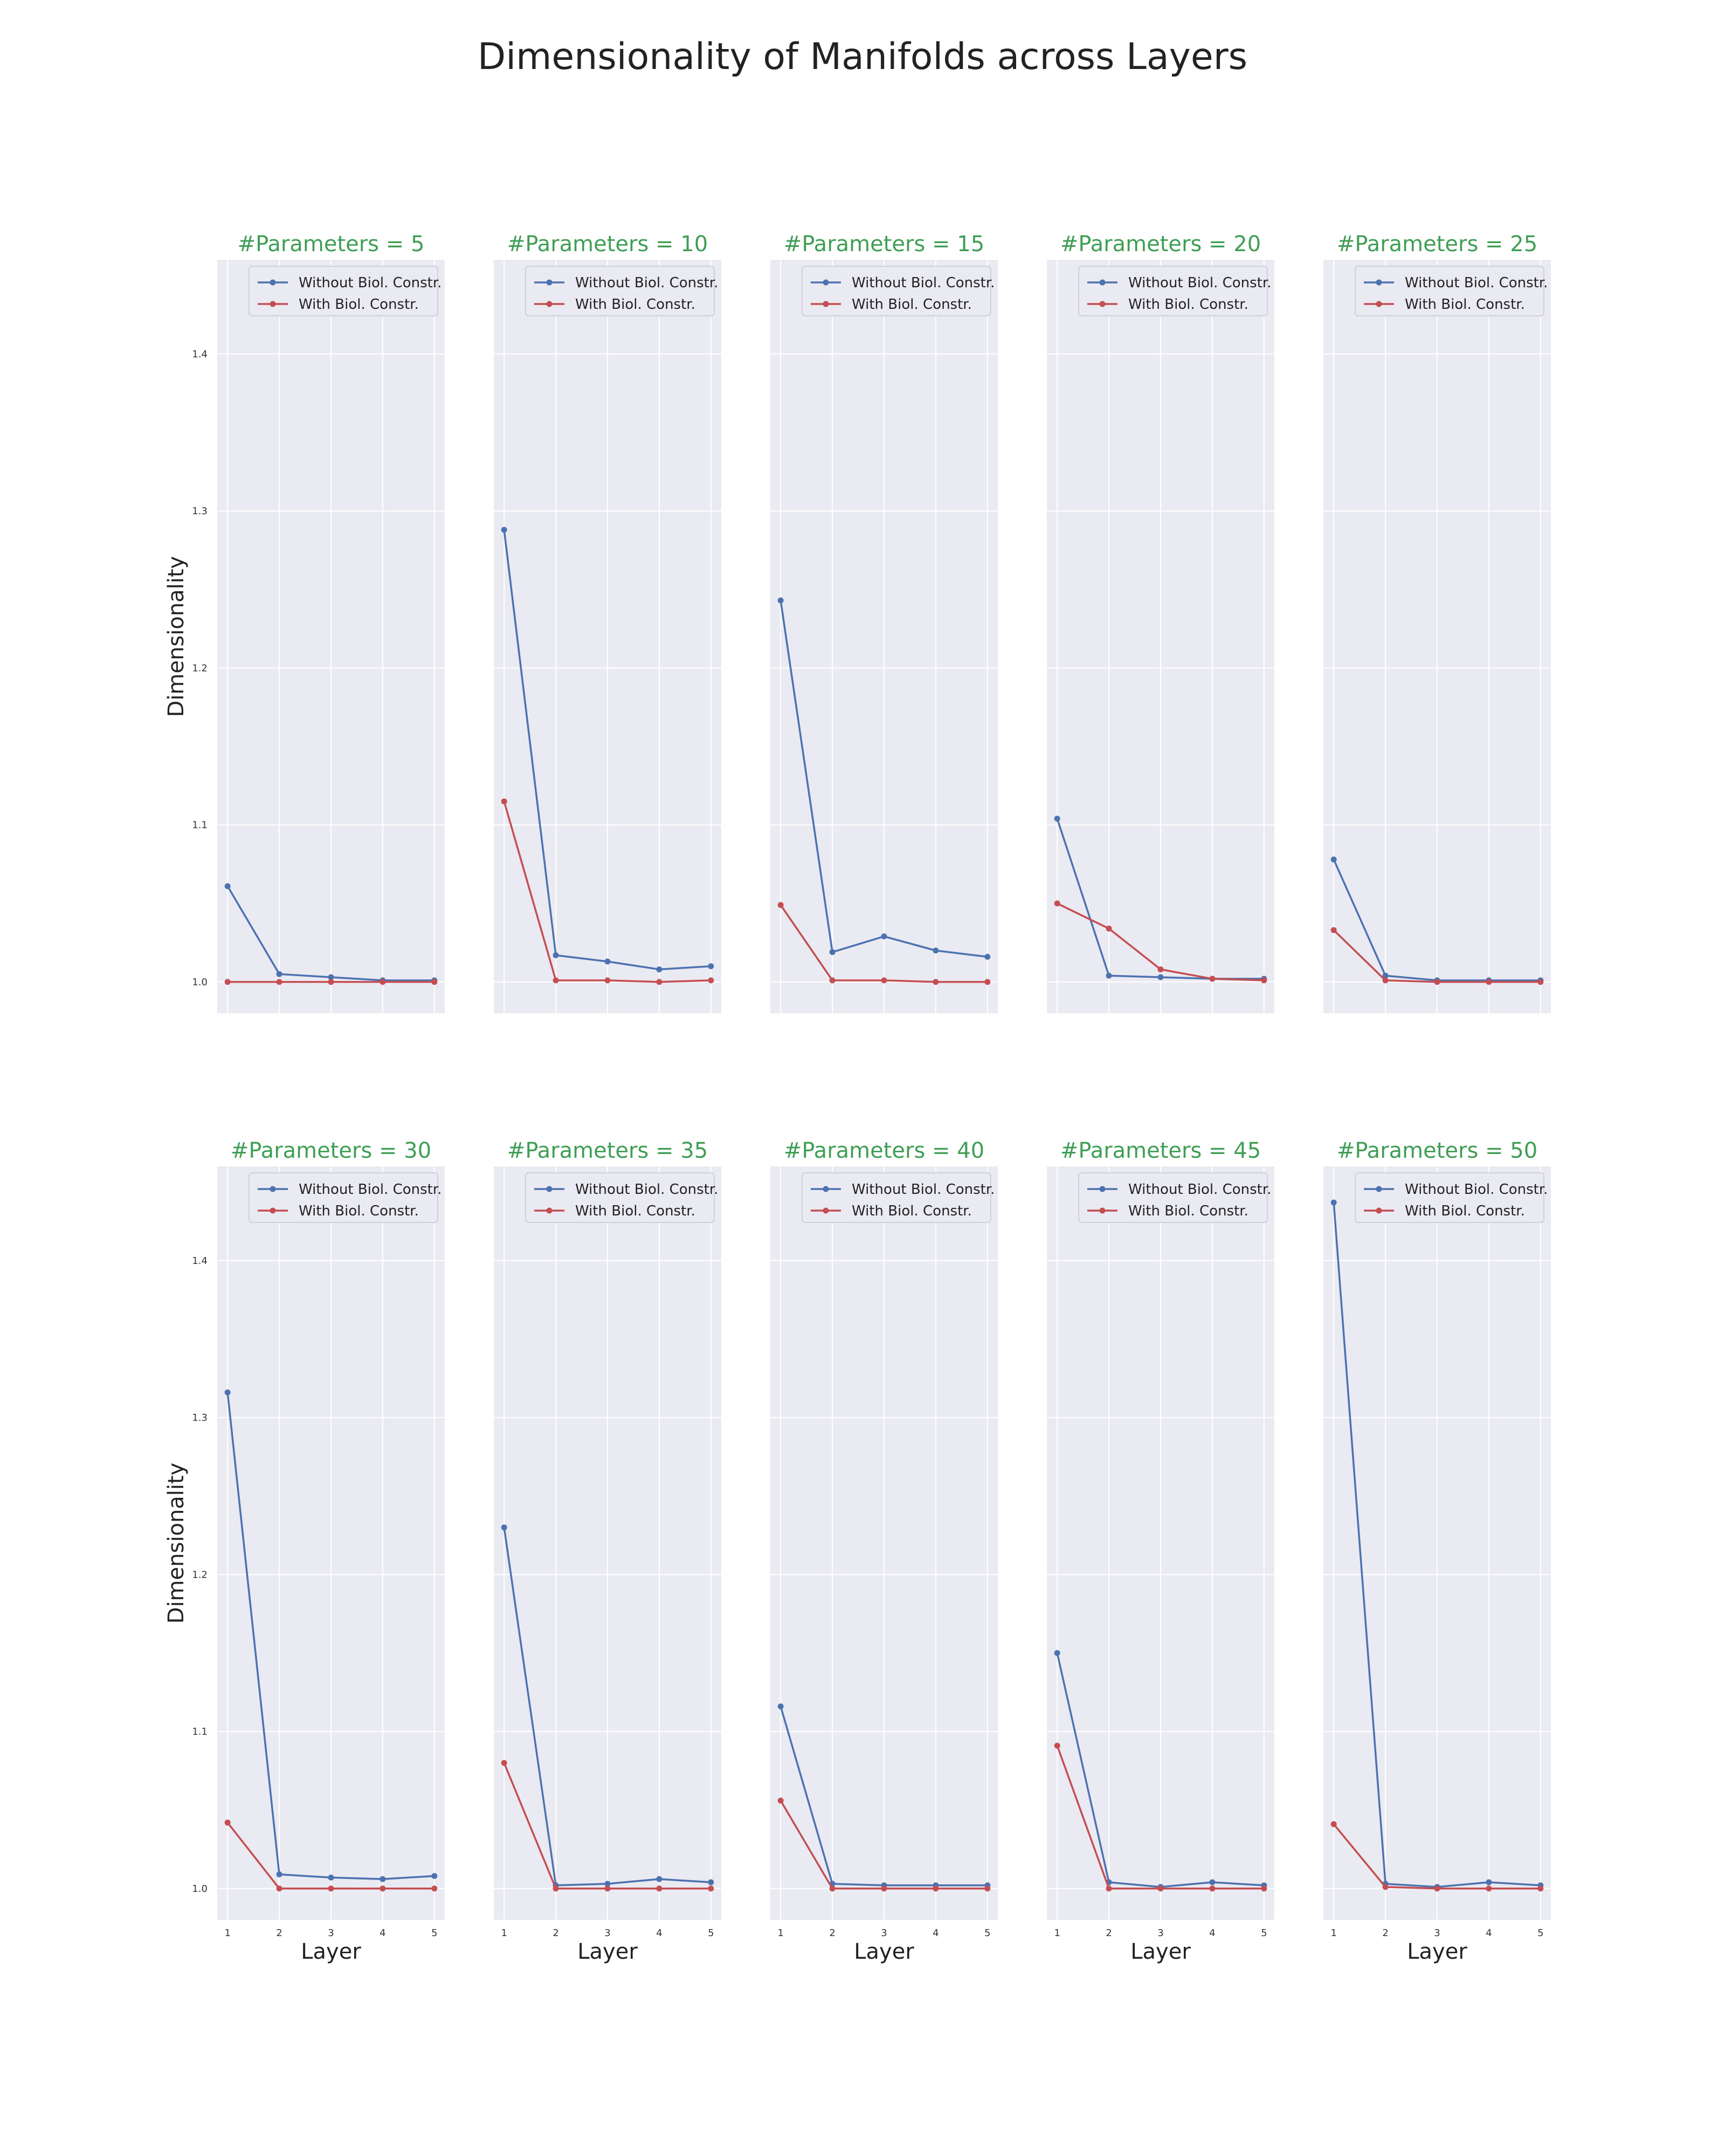  What do you see at coordinates (549, 282) in the screenshot?
I see `chart-2-legend-marker` at bounding box center [549, 282].